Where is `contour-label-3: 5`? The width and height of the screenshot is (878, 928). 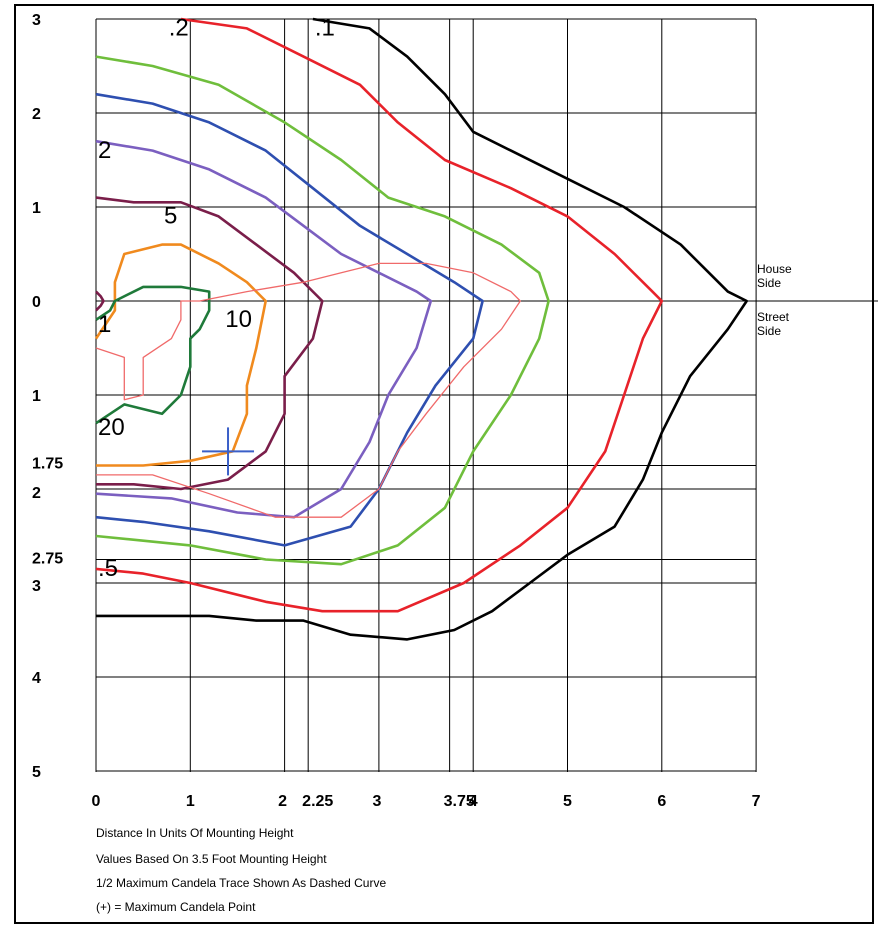 contour-label-3: 5 is located at coordinates (170, 216).